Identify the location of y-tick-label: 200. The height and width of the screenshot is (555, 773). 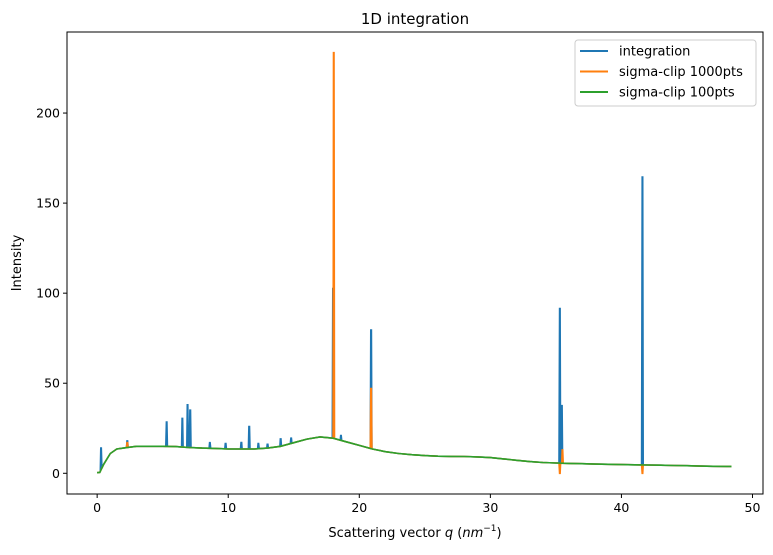
(48, 113).